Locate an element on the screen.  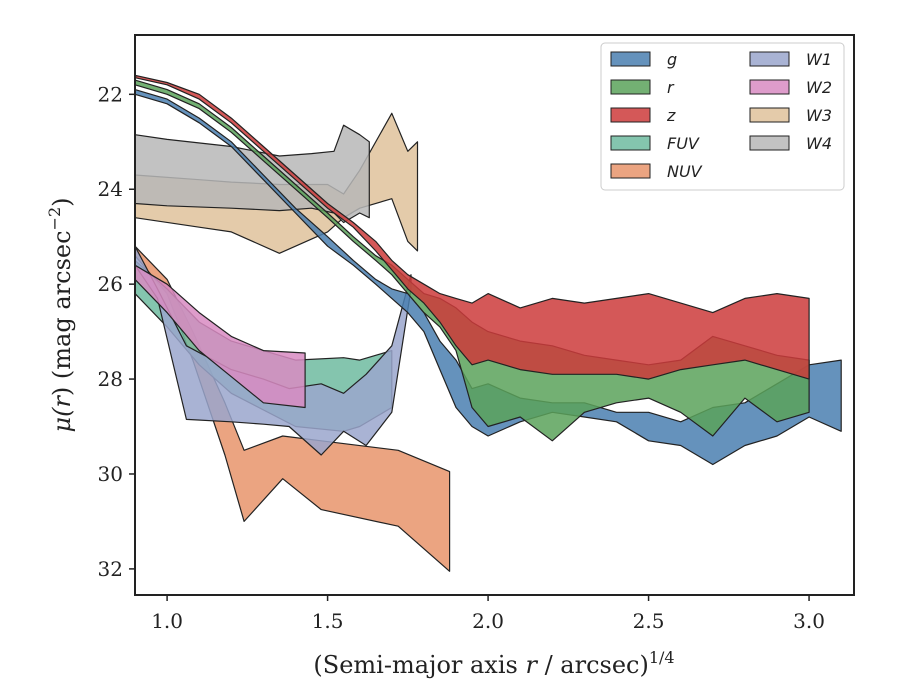
y-tick-label: 30 is located at coordinates (110, 474).